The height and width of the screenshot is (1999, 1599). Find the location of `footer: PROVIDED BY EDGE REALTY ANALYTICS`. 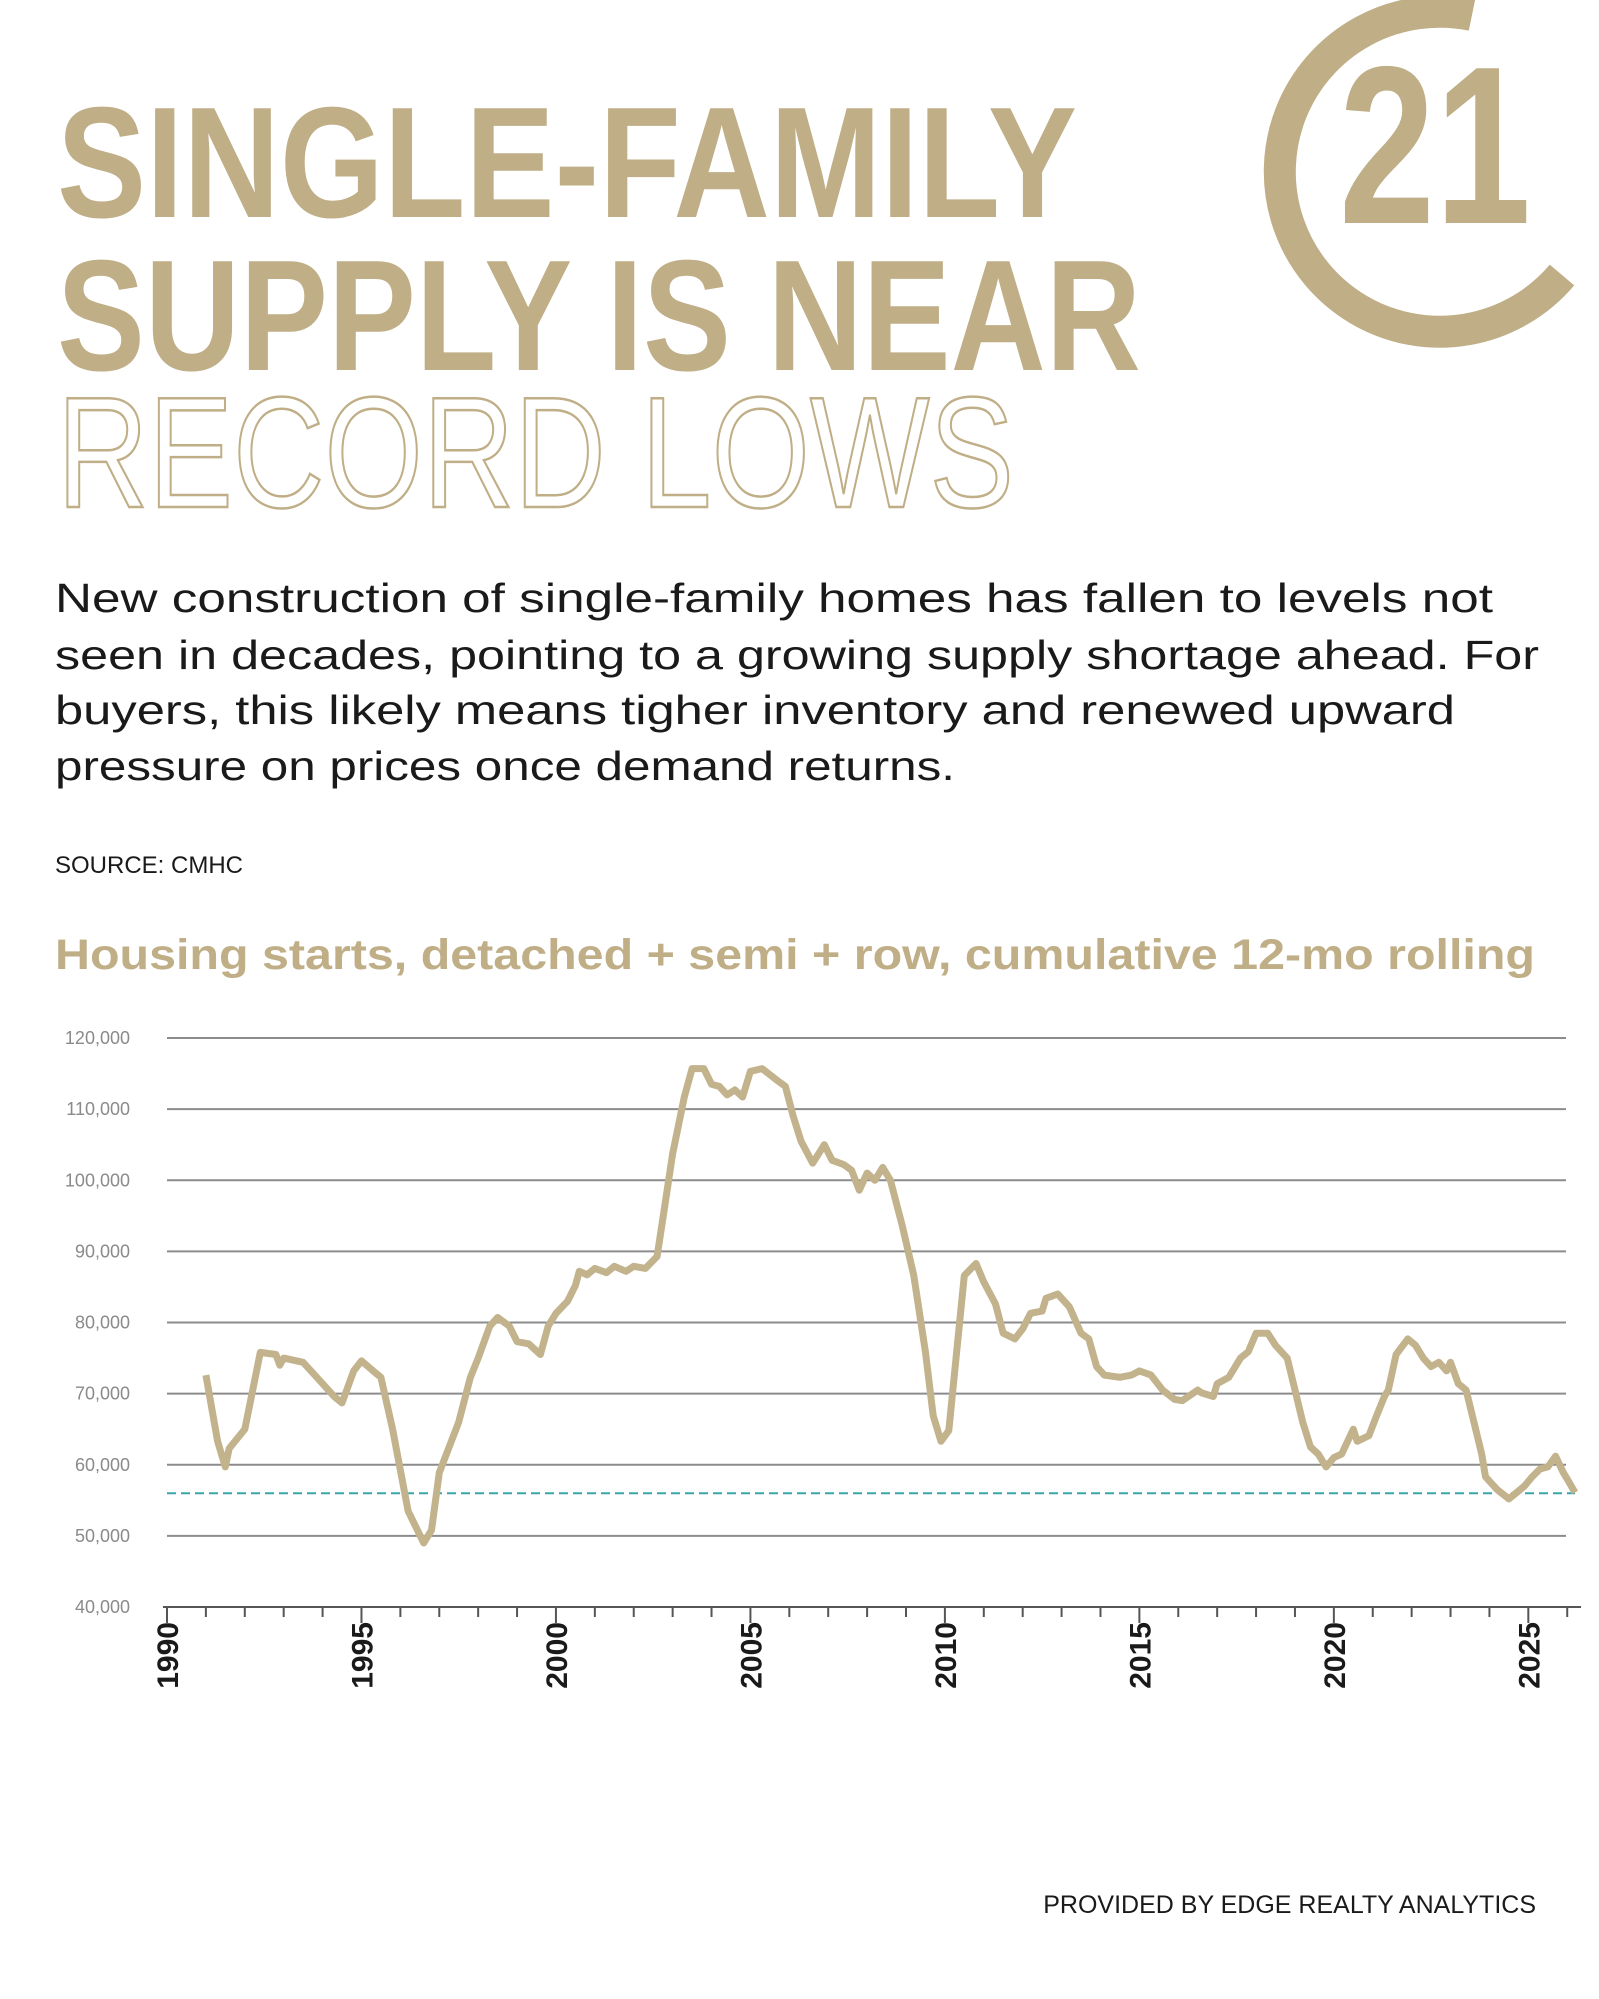

footer: PROVIDED BY EDGE REALTY ANALYTICS is located at coordinates (1289, 1905).